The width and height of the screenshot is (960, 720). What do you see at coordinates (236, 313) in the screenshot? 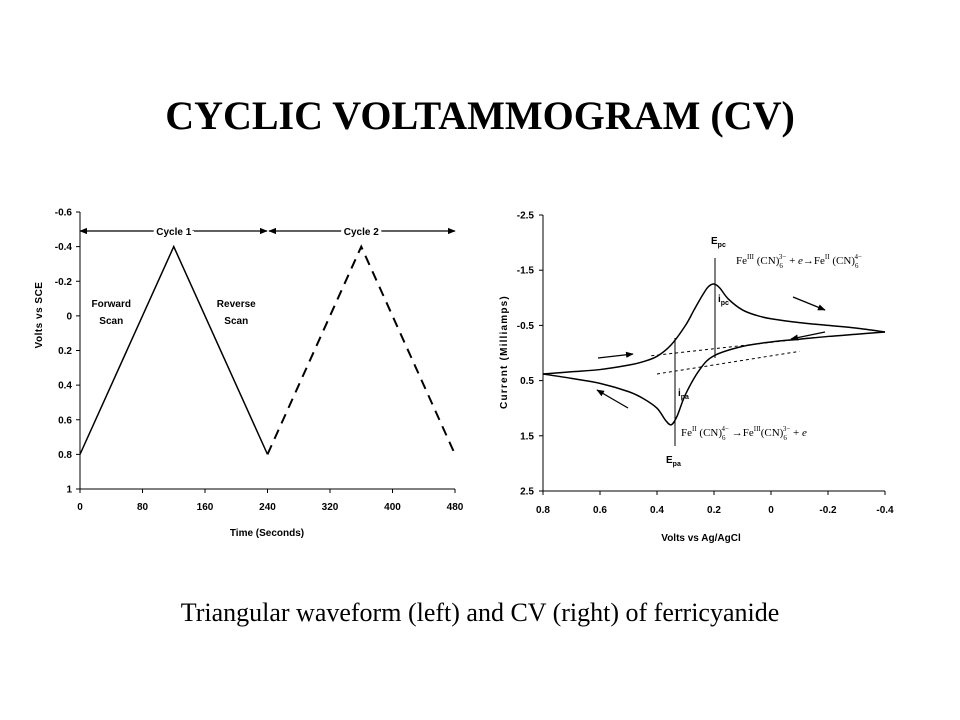
I see `reverse-scan-label: Reverse Scan` at bounding box center [236, 313].